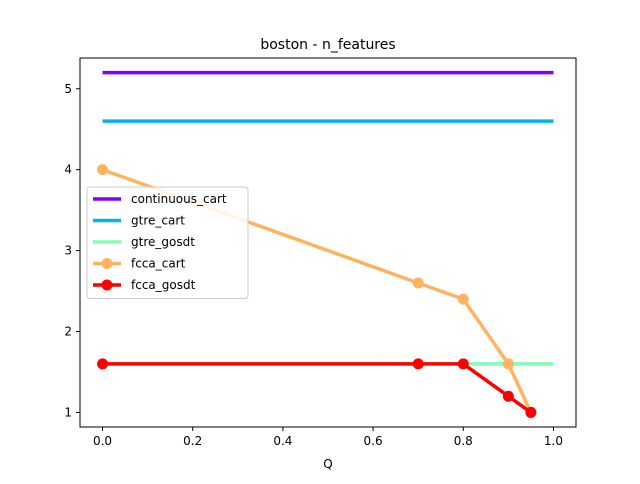 This screenshot has width=640, height=484. Describe the element at coordinates (68, 332) in the screenshot. I see `y-tick-label: 2` at that location.